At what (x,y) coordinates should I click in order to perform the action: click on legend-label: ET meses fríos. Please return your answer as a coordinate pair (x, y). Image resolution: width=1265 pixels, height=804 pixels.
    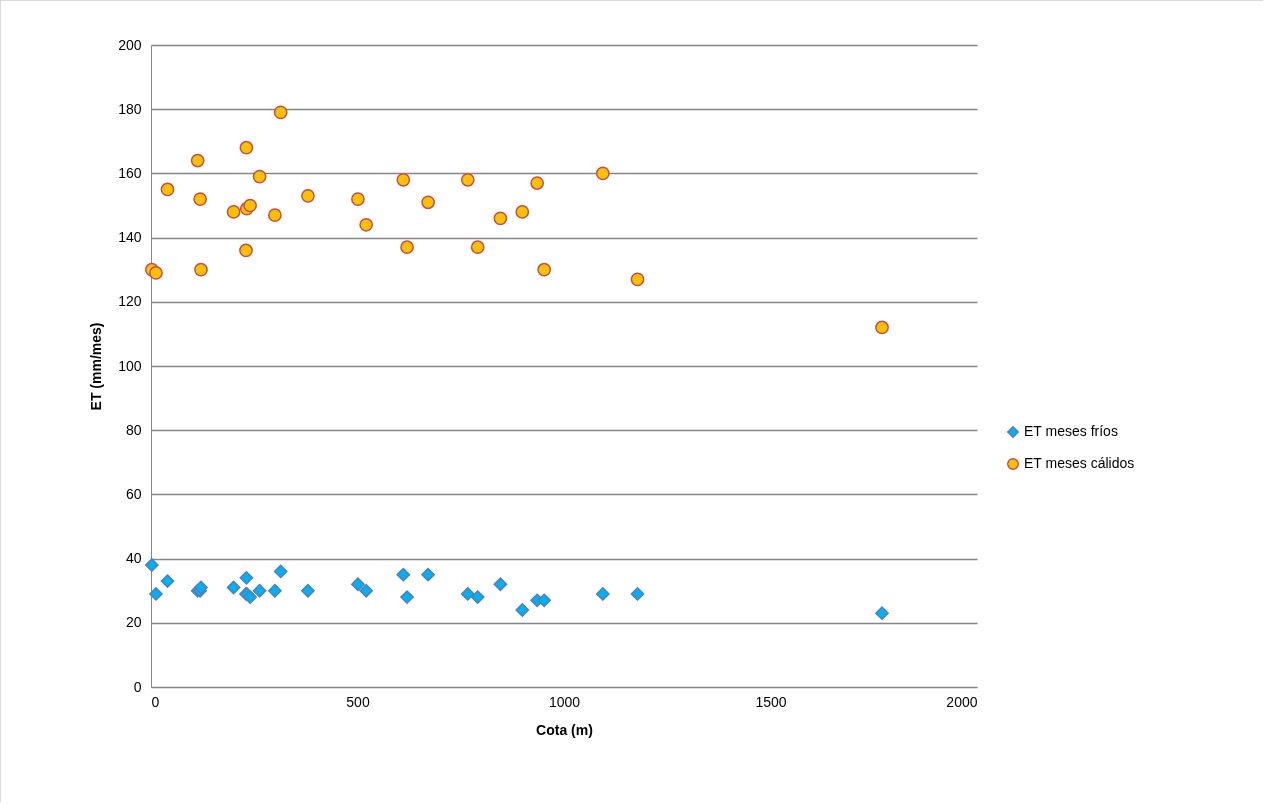
    Looking at the image, I should click on (1071, 431).